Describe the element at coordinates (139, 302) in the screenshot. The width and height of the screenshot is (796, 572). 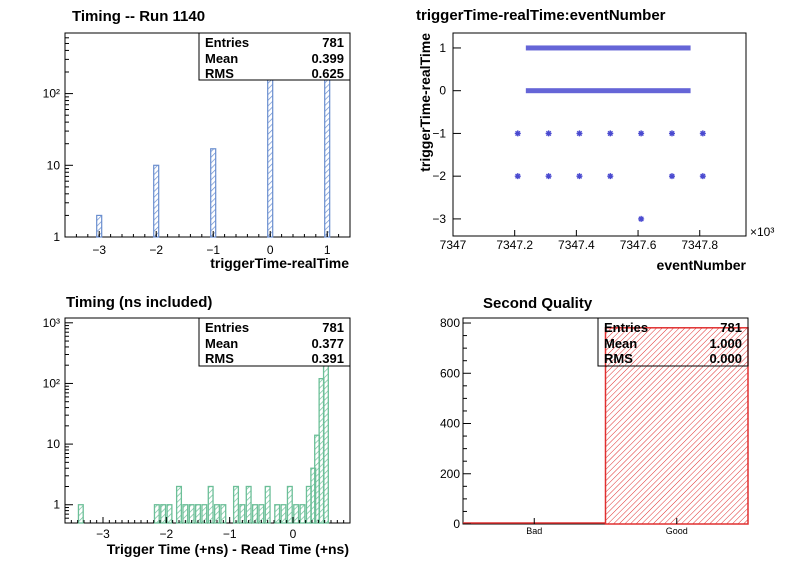
I see `chart-title-timing-ns: Timing (ns included)` at that location.